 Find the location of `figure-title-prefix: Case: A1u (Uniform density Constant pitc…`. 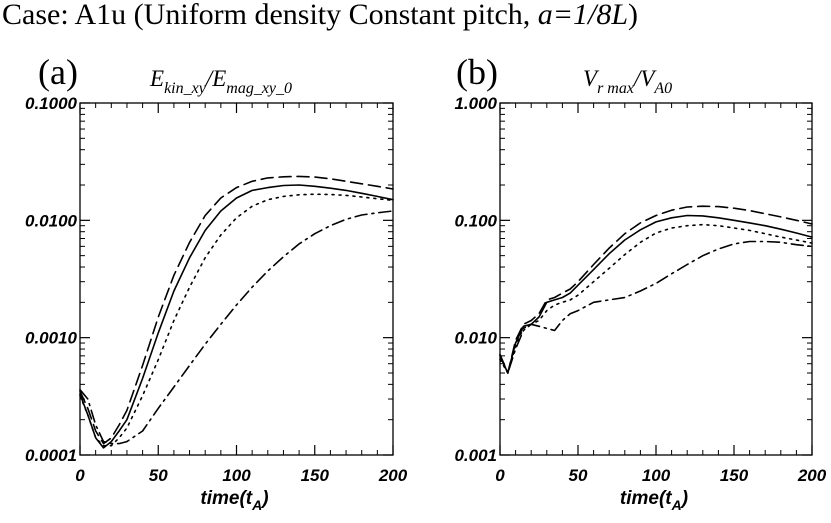

figure-title-prefix: Case: A1u (Uniform density Constant pitc… is located at coordinates (270, 15).